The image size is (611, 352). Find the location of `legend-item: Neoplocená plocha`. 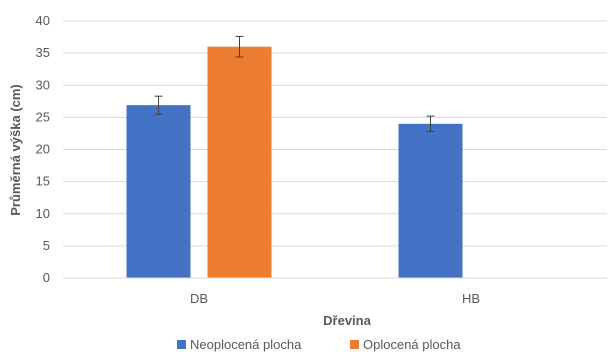

legend-item: Neoplocená plocha is located at coordinates (239, 344).